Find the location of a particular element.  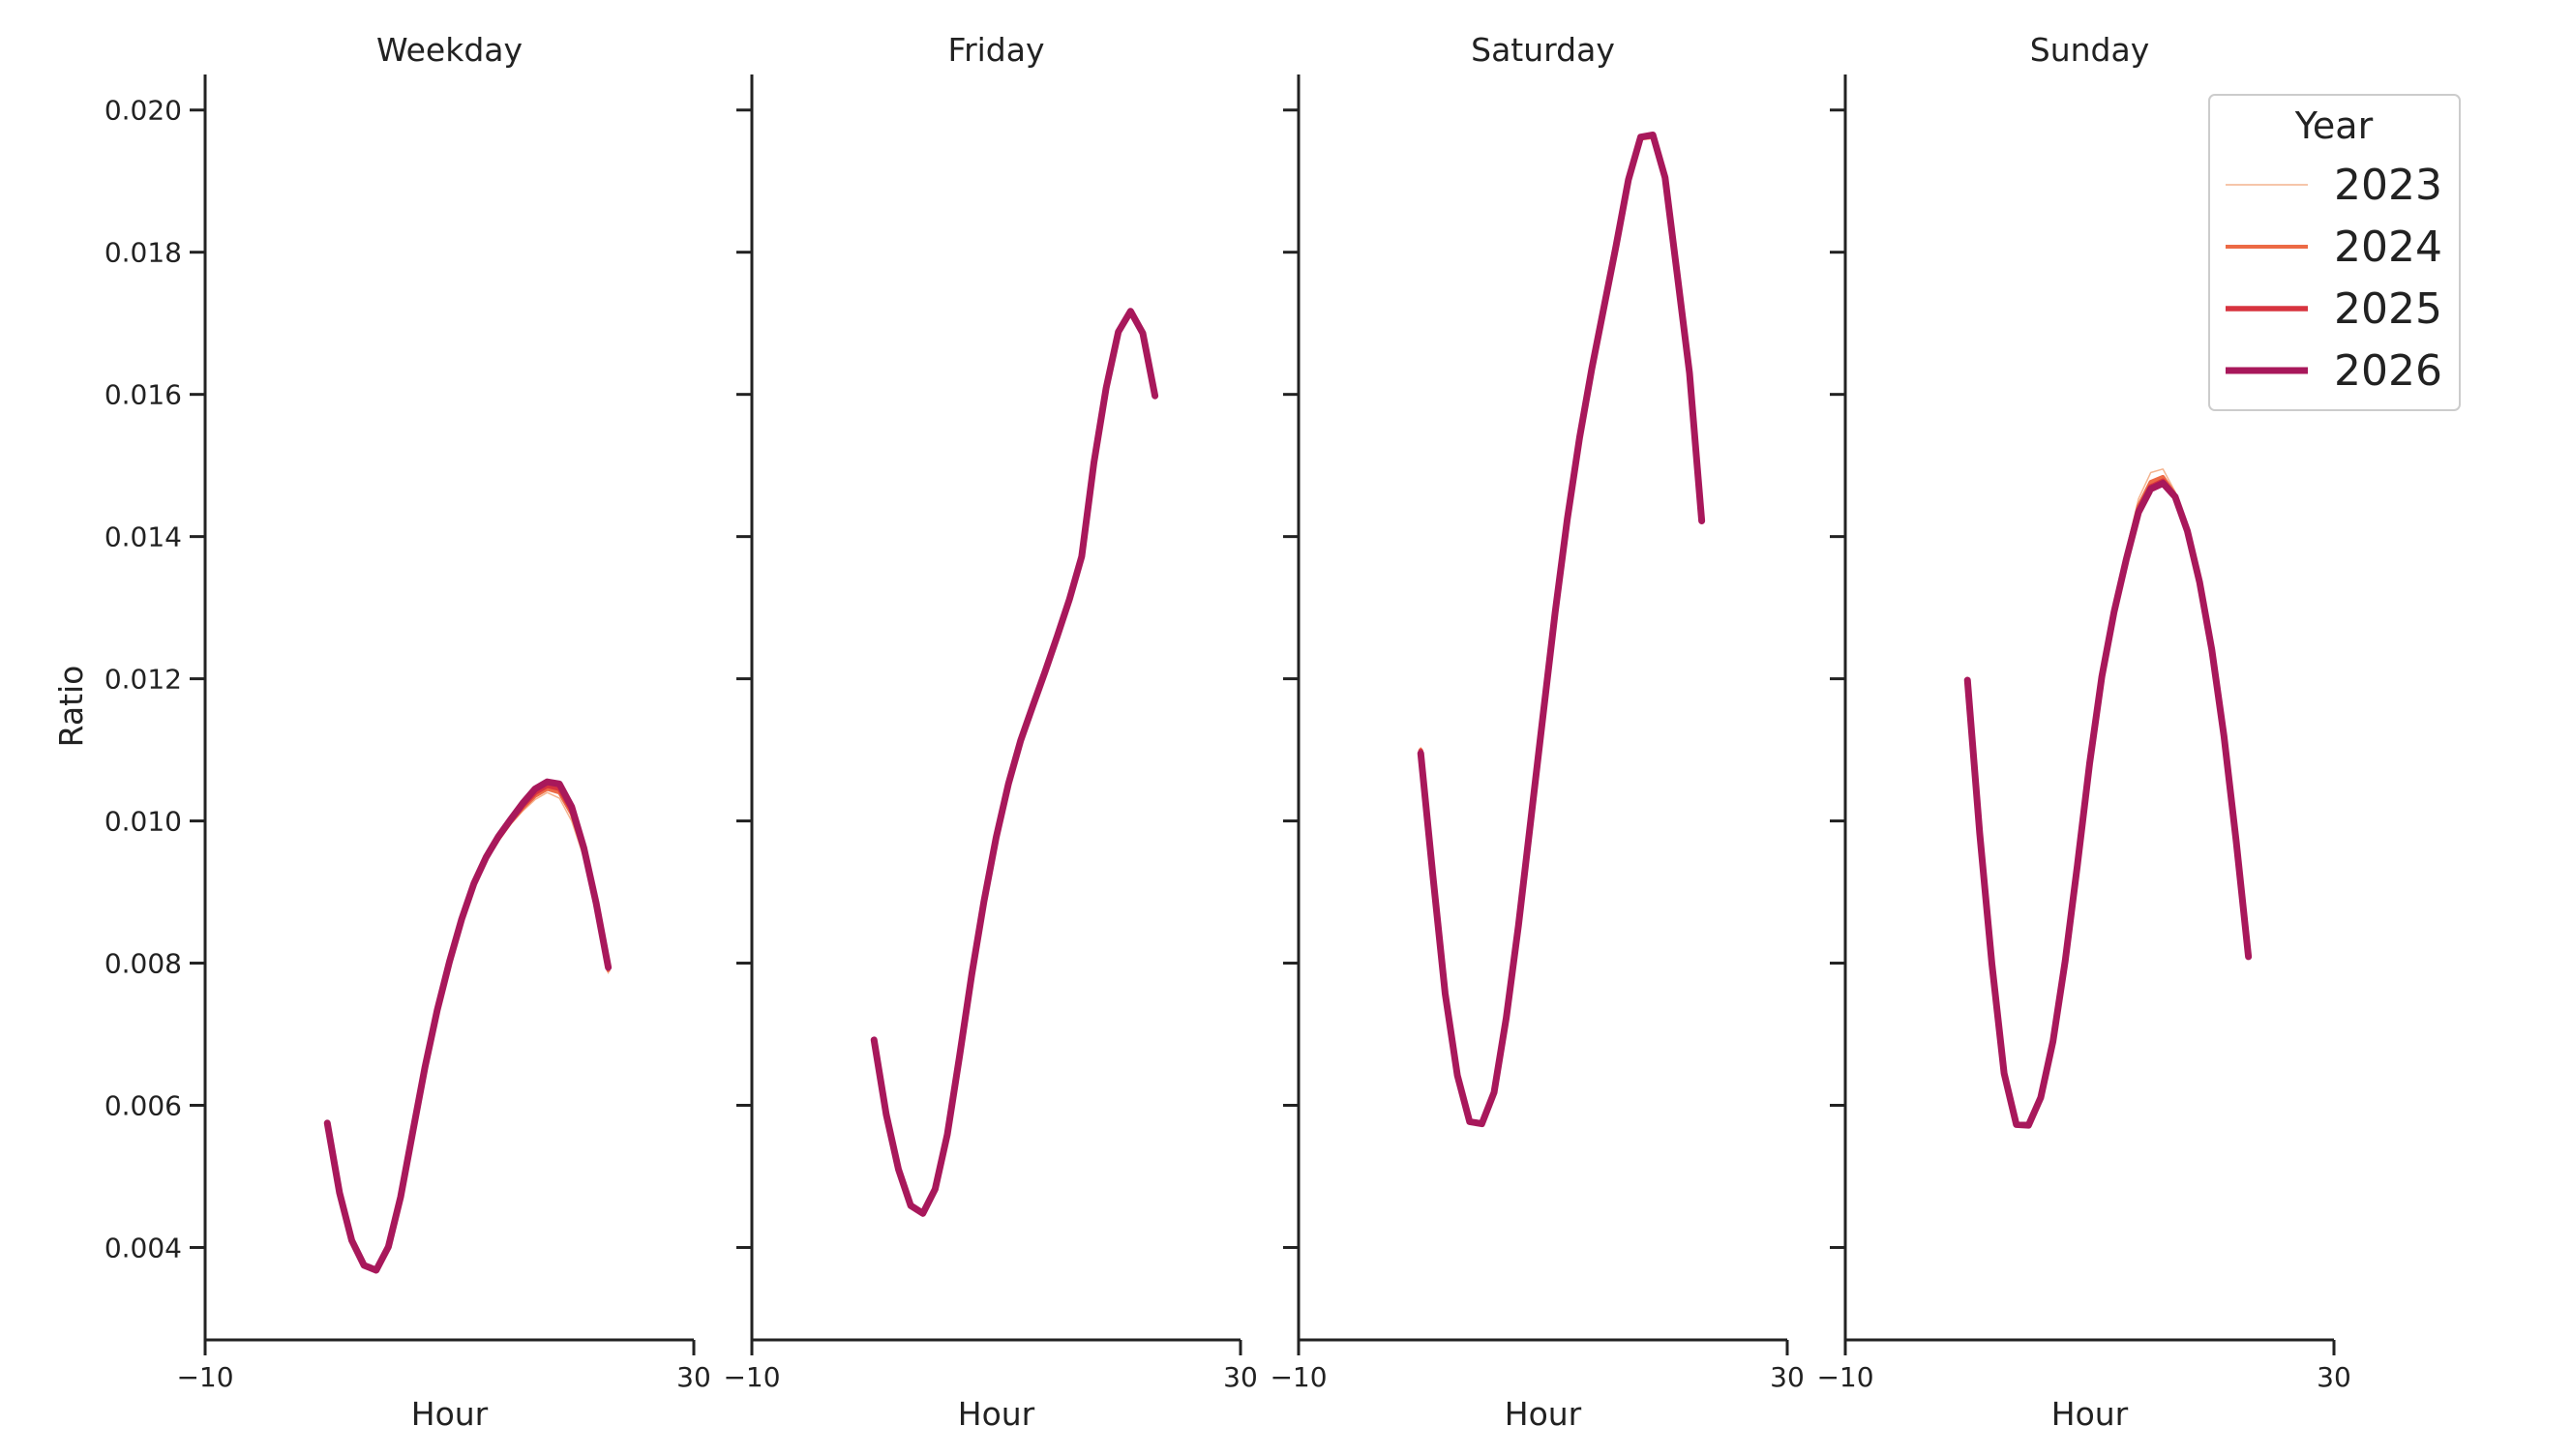

y-tick-label: 0.016 is located at coordinates (143, 395).